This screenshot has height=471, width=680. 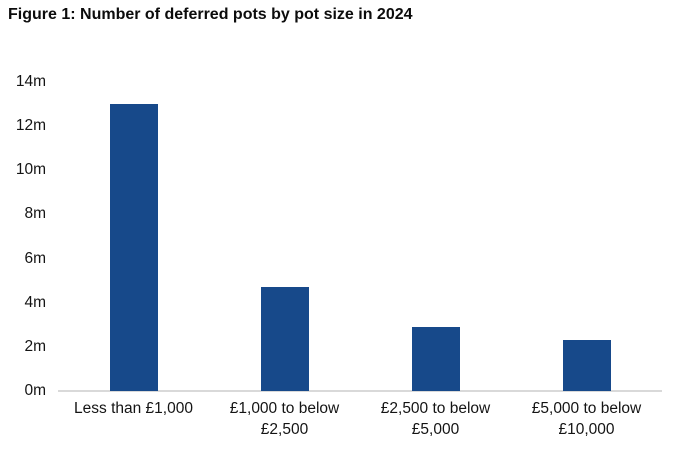 I want to click on y-tick-label: 6m, so click(x=35, y=258).